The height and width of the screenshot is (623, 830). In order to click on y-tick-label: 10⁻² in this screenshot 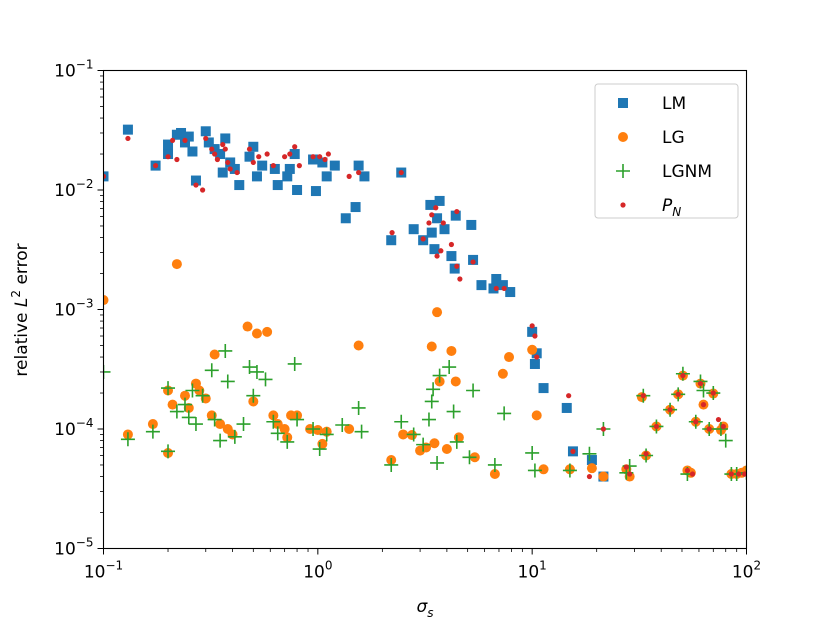, I will do `click(73, 189)`.